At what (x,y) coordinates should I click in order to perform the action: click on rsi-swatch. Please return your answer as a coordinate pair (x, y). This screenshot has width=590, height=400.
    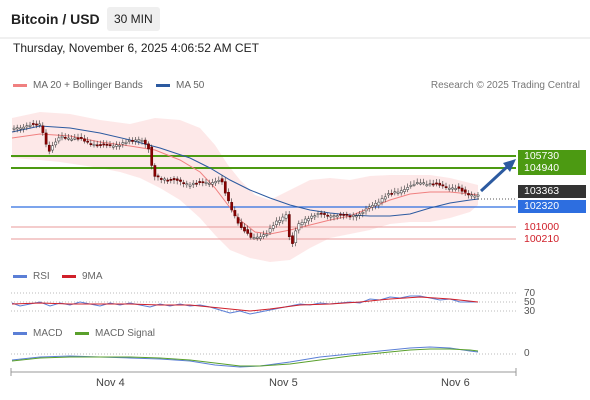
    Looking at the image, I should click on (20, 276).